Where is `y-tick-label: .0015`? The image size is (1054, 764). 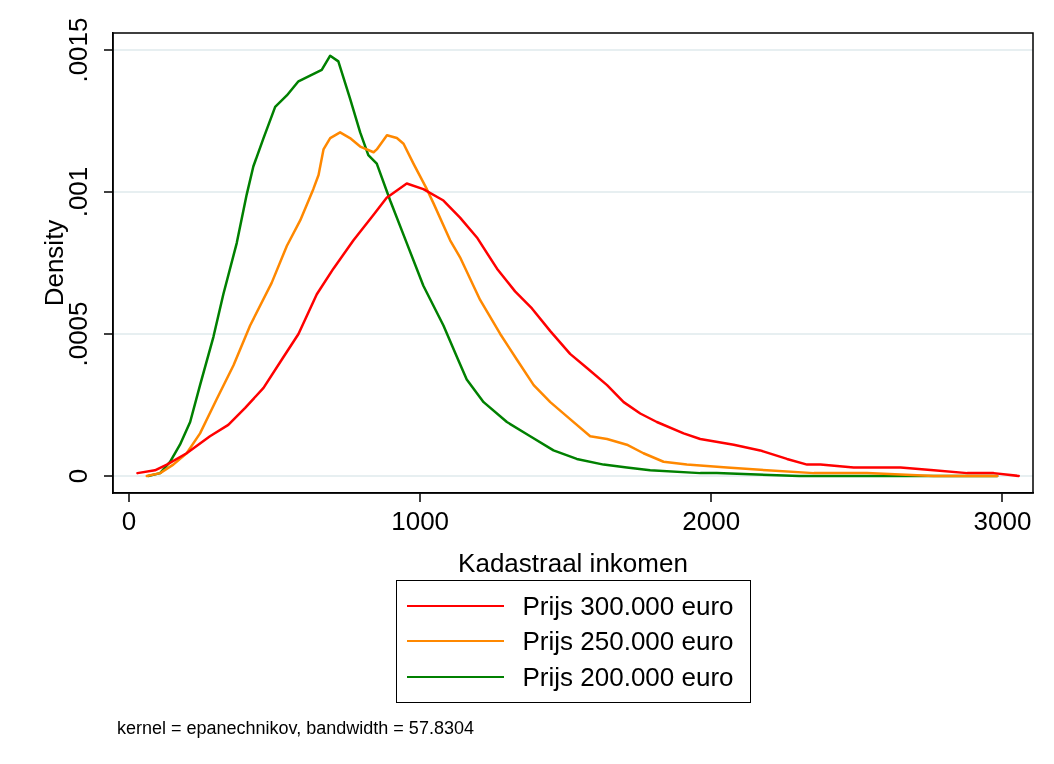
y-tick-label: .0015 is located at coordinates (78, 50).